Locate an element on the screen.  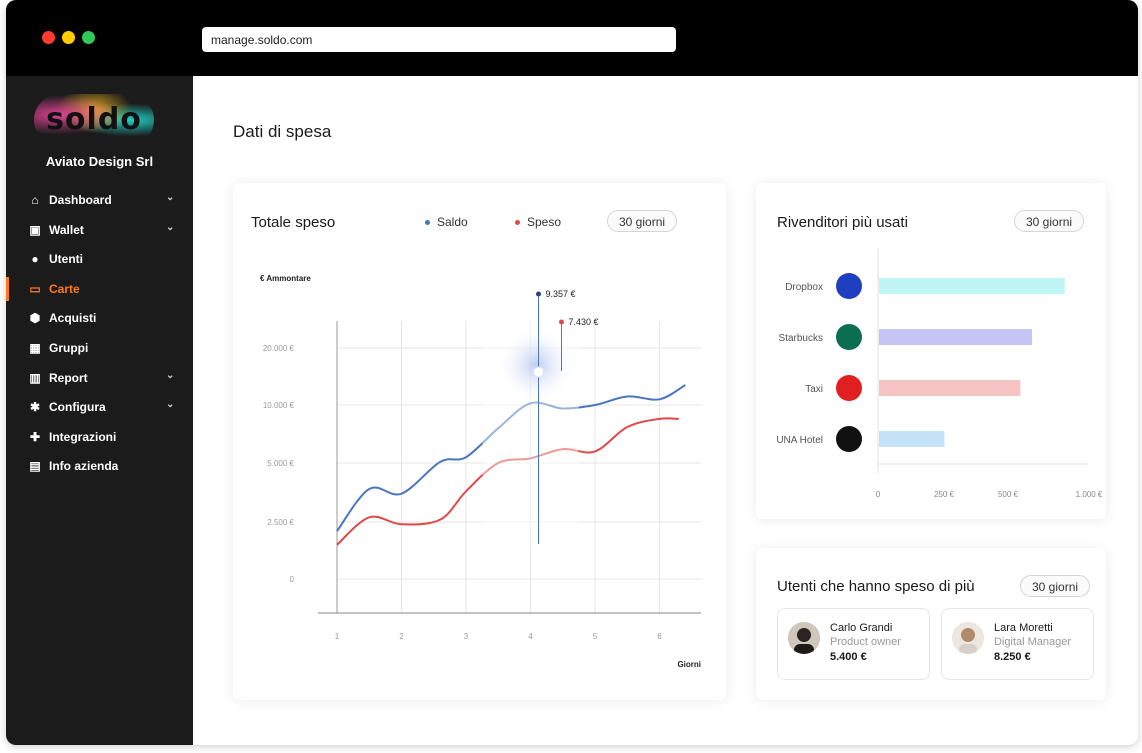
una-hotel-logo-icon is located at coordinates (849, 439).